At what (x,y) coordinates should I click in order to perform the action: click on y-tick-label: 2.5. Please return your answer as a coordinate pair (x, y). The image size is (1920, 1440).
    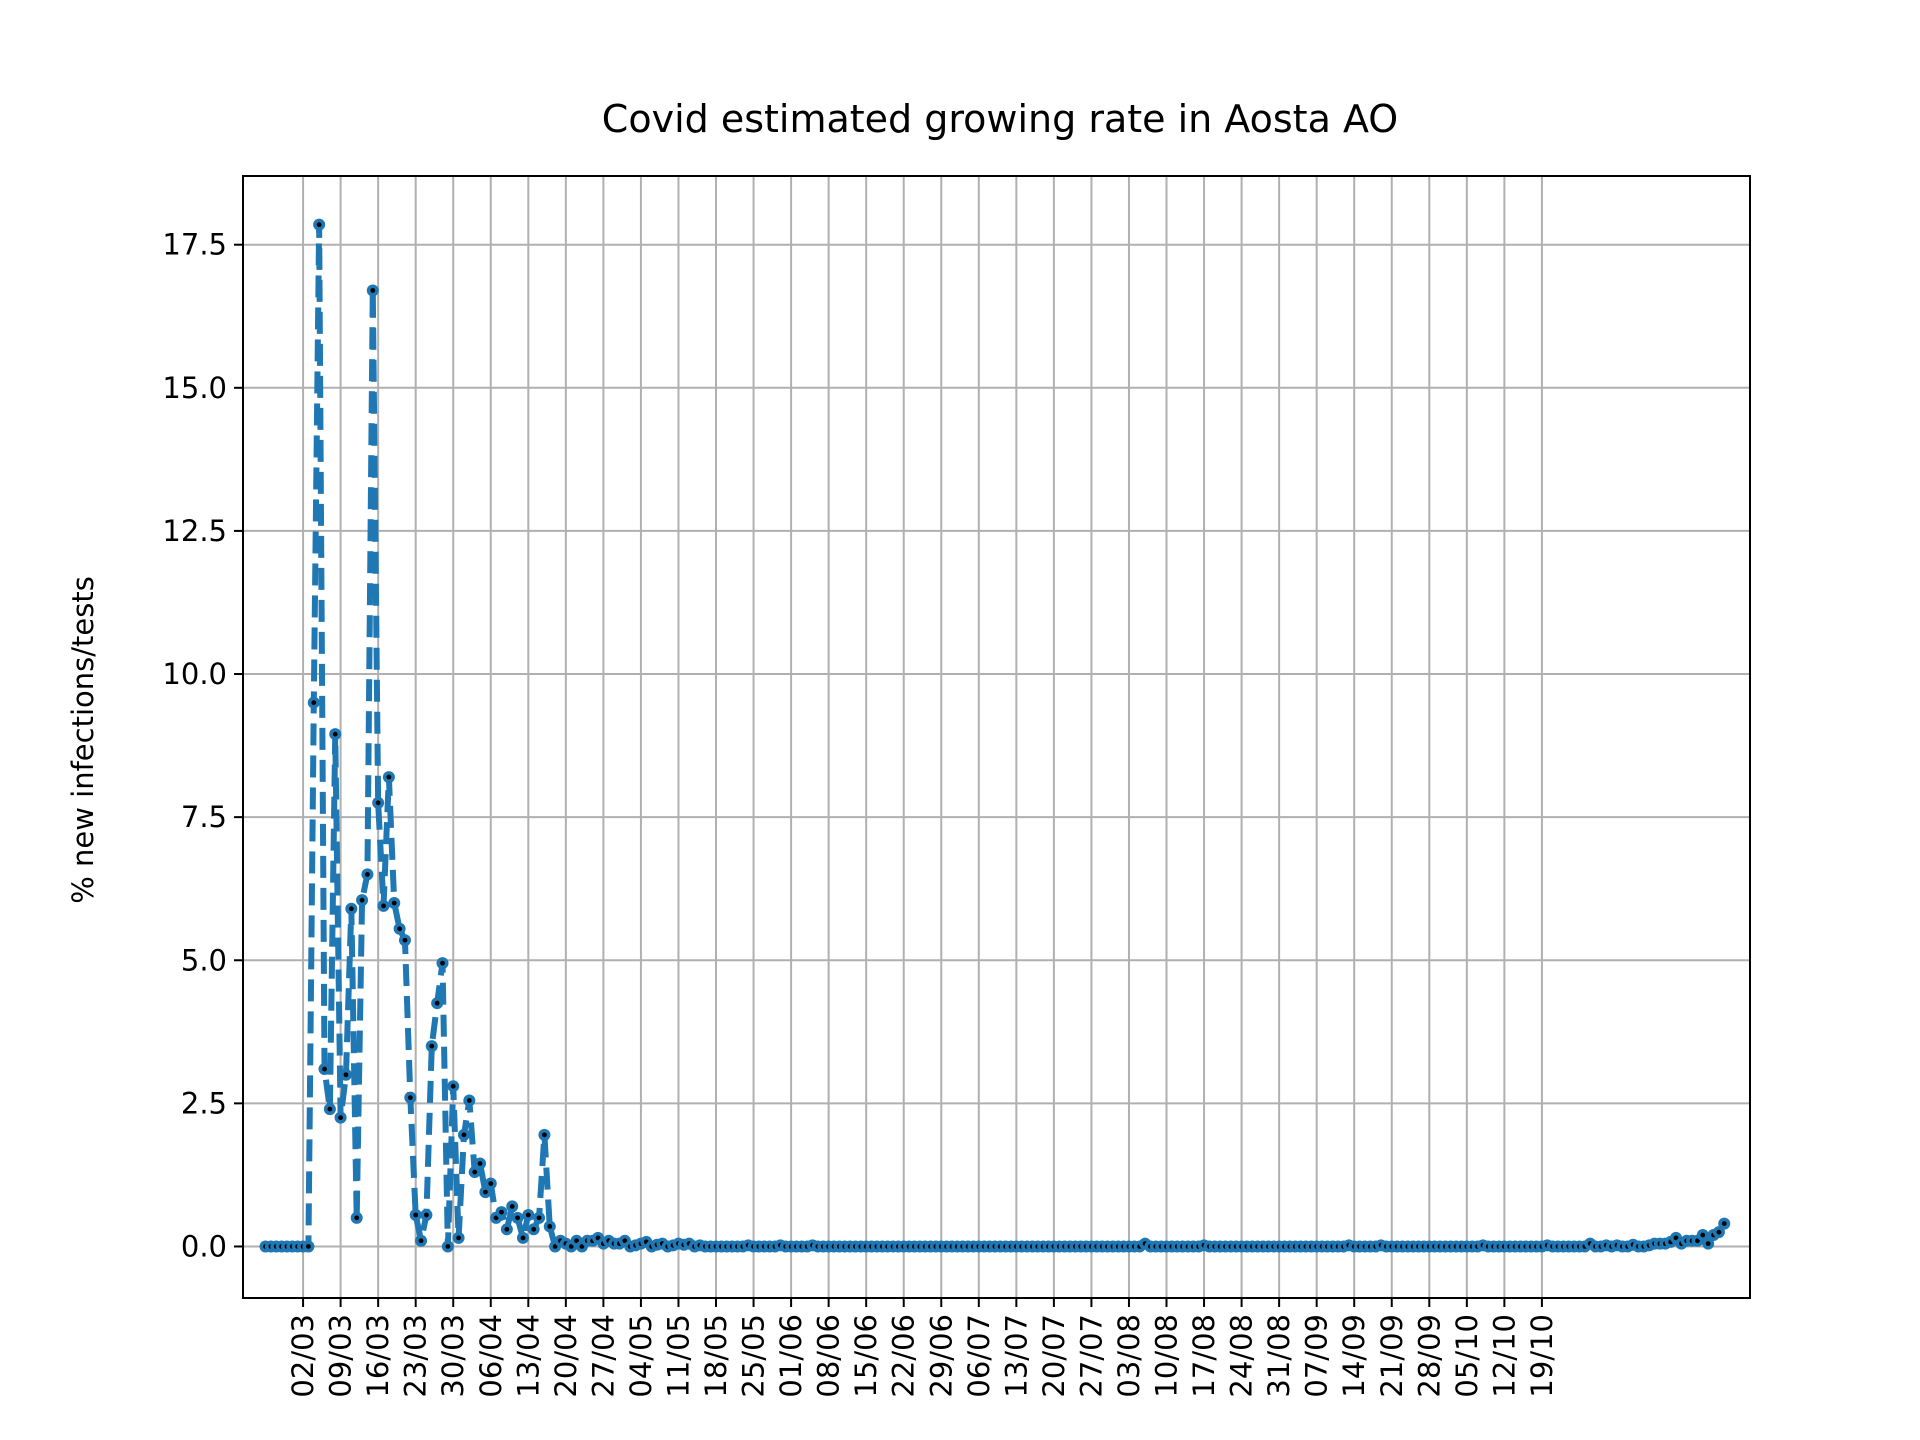
    Looking at the image, I should click on (204, 1103).